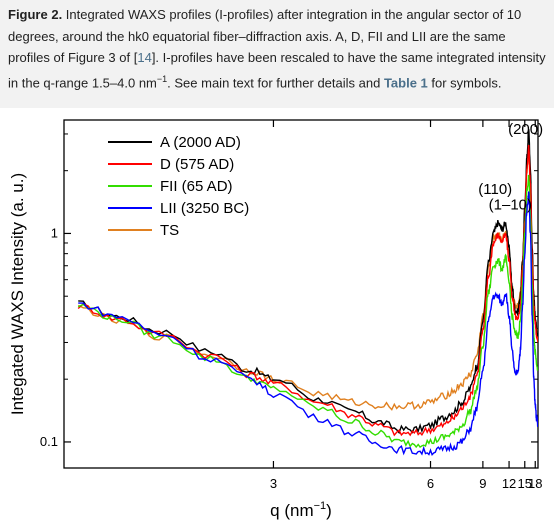  Describe the element at coordinates (510, 205) in the screenshot. I see `peak-annotation: (1–10)` at that location.